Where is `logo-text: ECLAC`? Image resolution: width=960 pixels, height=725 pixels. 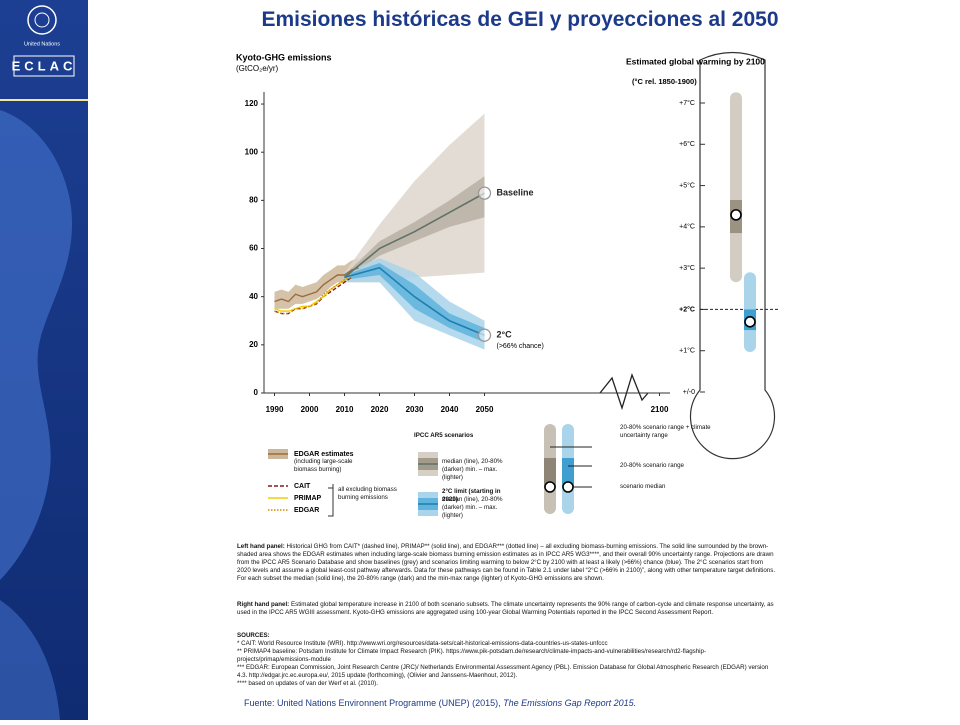
logo-text: ECLAC is located at coordinates (44, 65).